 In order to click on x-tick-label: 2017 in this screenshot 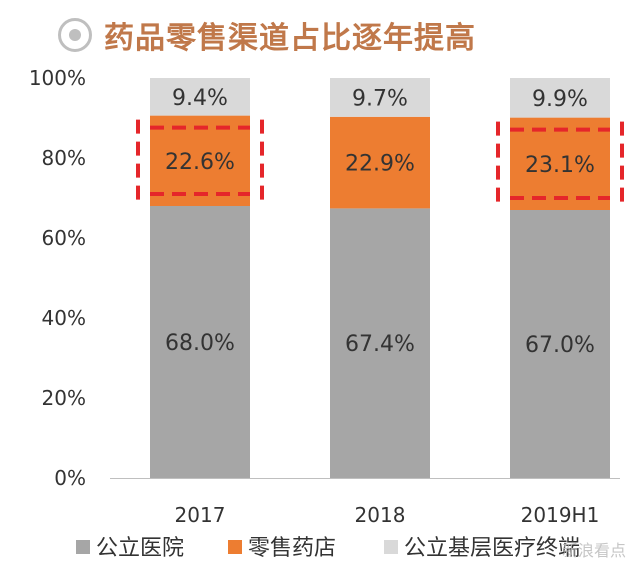, I will do `click(200, 515)`.